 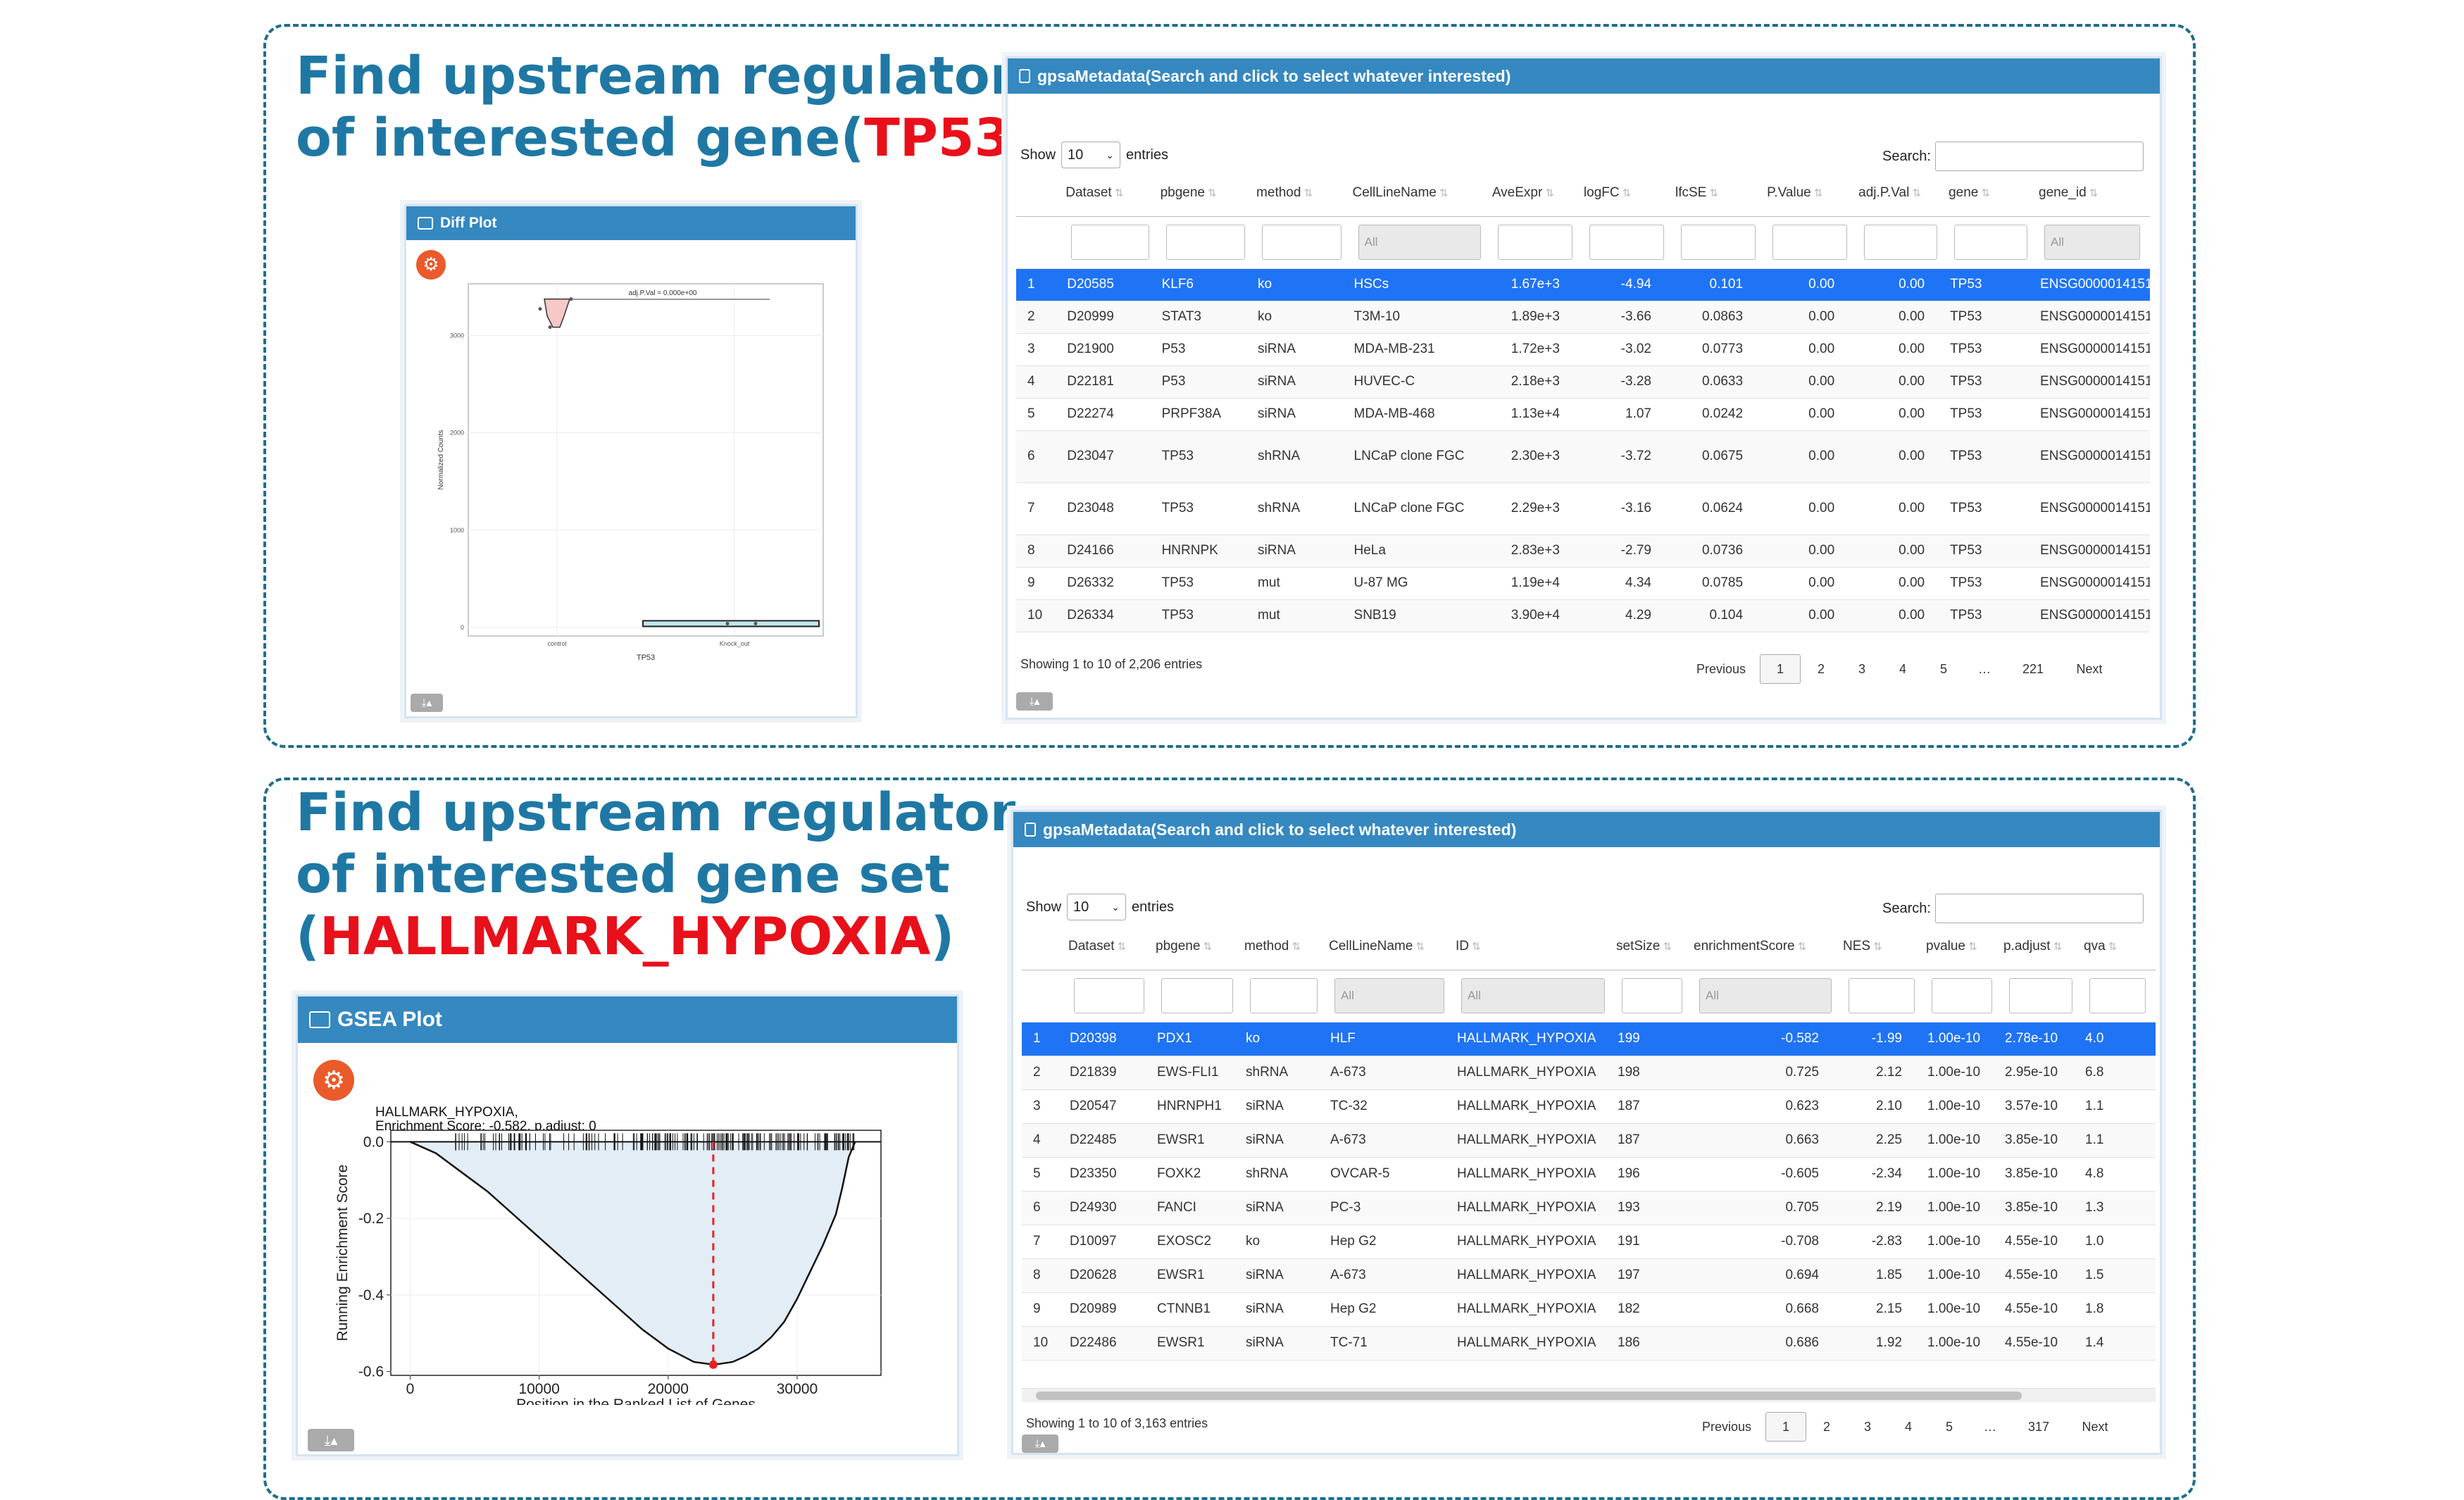 I want to click on pager-next: Next, so click(x=2089, y=668).